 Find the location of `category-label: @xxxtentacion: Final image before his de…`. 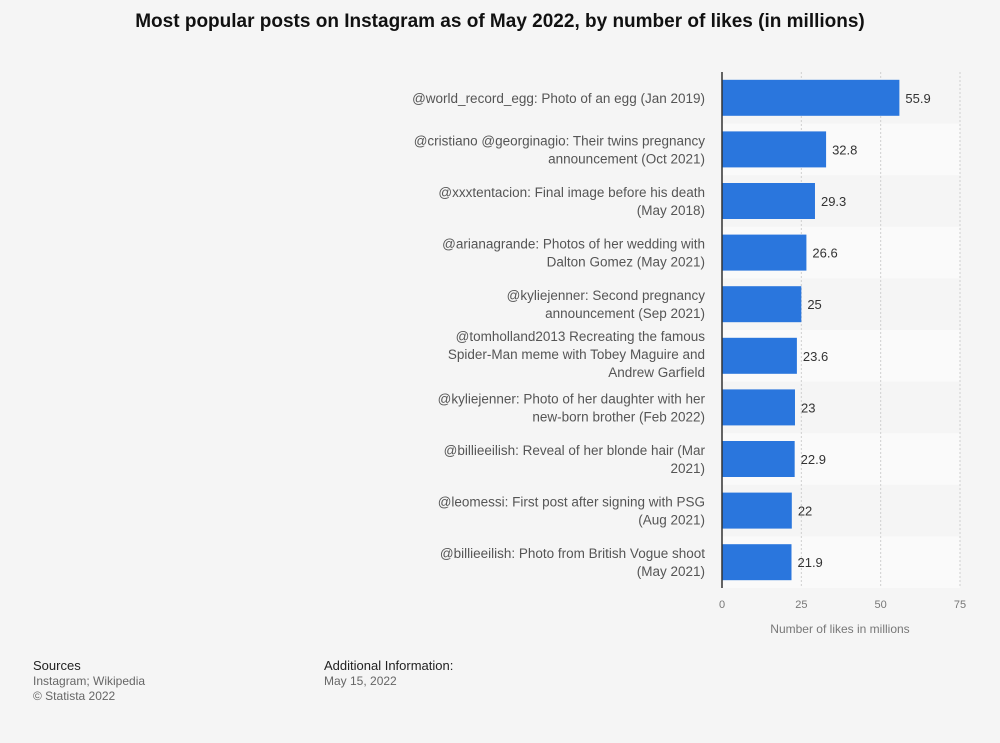

category-label: @xxxtentacion: Final image before his de… is located at coordinates (571, 201).